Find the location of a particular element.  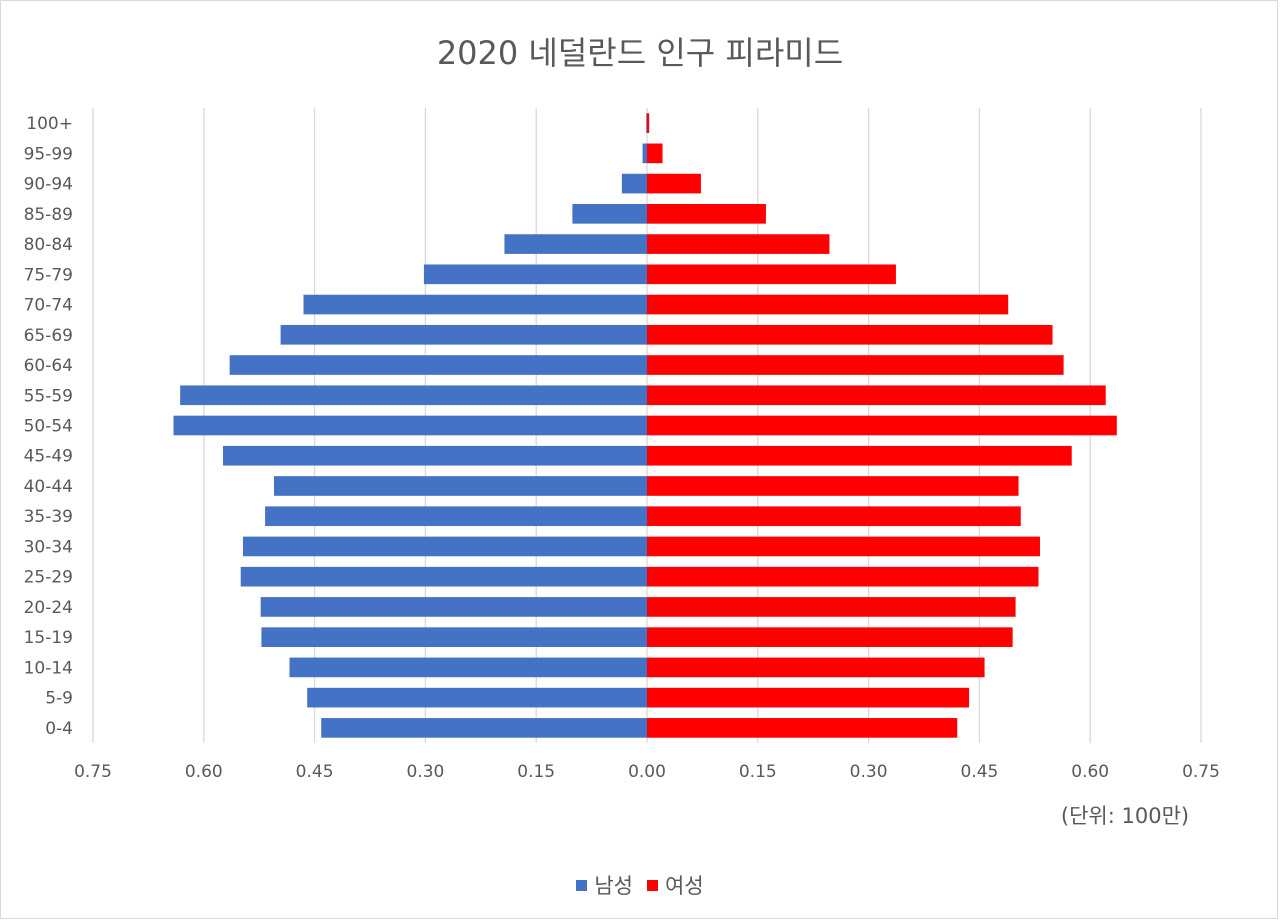

y-tick-label: 70-74 is located at coordinates (48, 306).